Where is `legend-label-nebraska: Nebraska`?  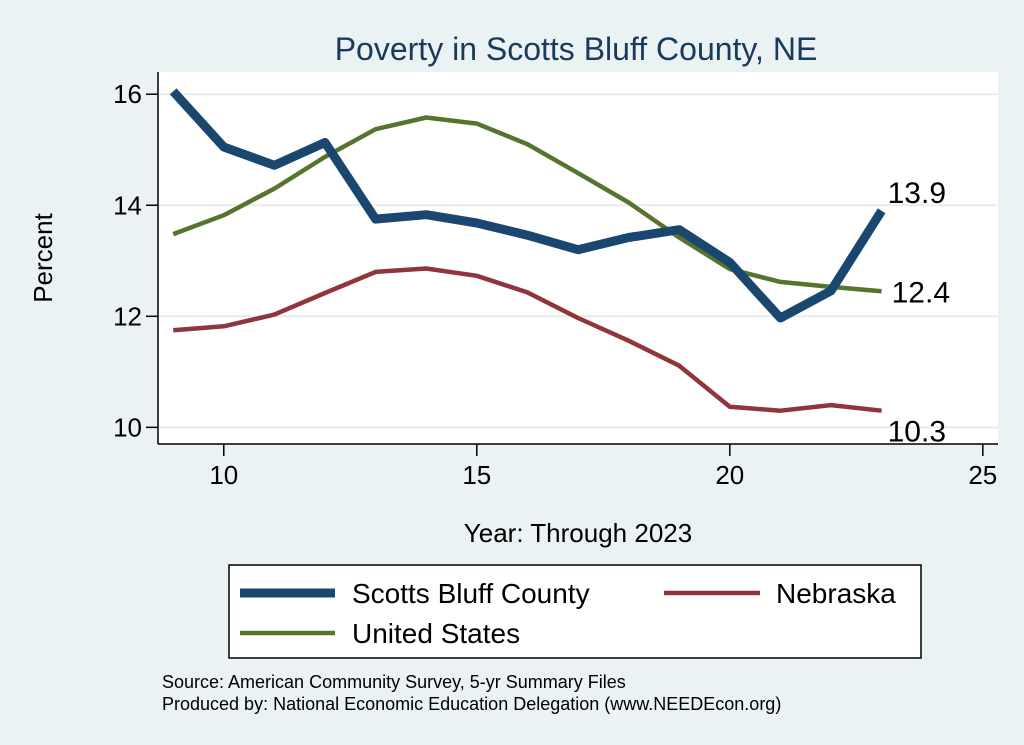
legend-label-nebraska: Nebraska is located at coordinates (836, 593).